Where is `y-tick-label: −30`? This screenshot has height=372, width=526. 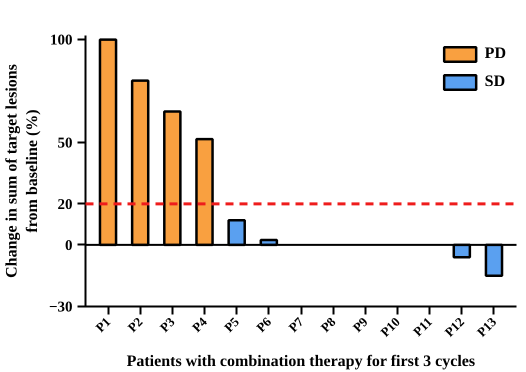 y-tick-label: −30 is located at coordinates (60, 308).